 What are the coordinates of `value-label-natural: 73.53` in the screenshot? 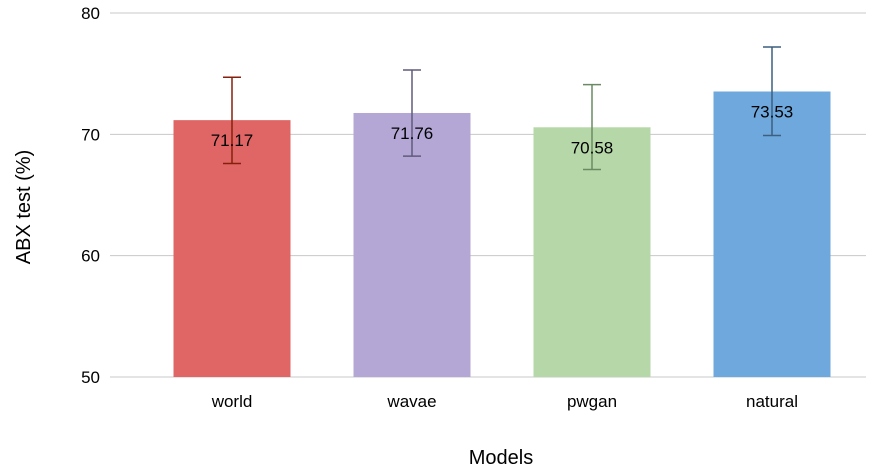 It's located at (772, 112).